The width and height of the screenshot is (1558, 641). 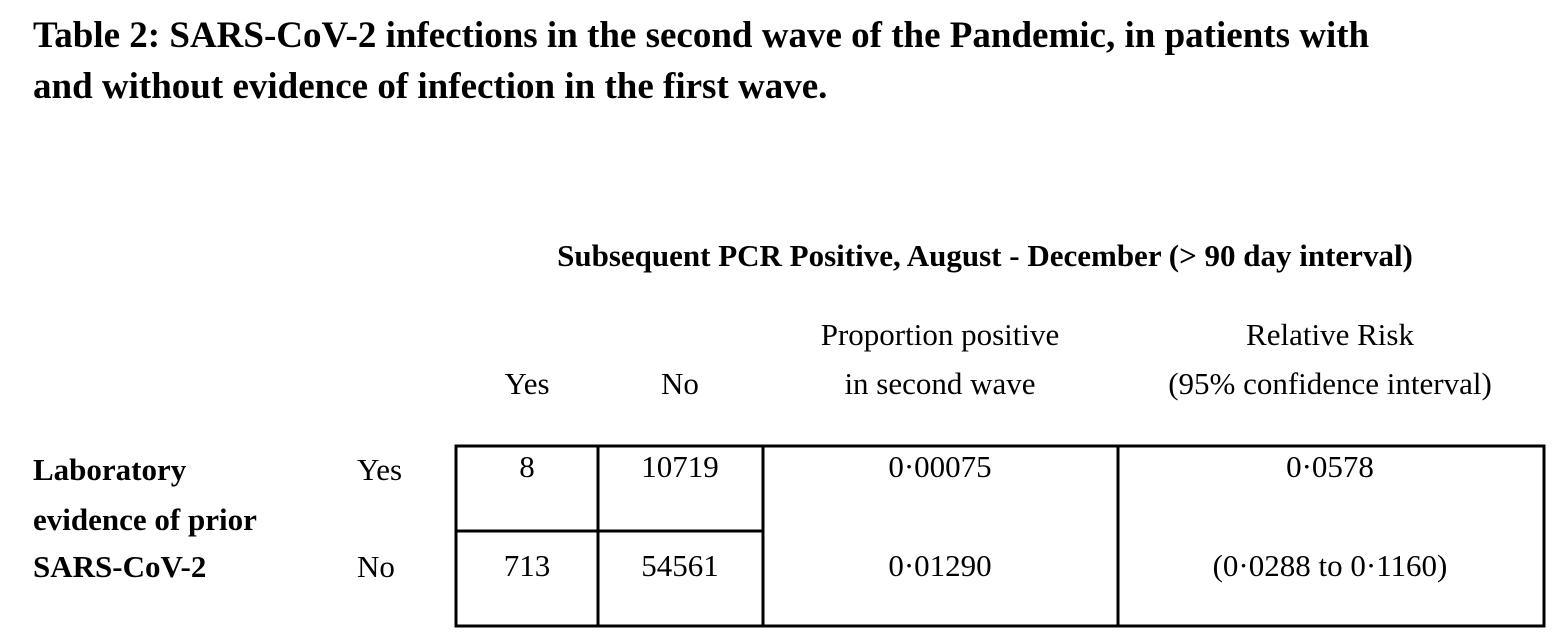 What do you see at coordinates (939, 383) in the screenshot?
I see `column-header: in second wave` at bounding box center [939, 383].